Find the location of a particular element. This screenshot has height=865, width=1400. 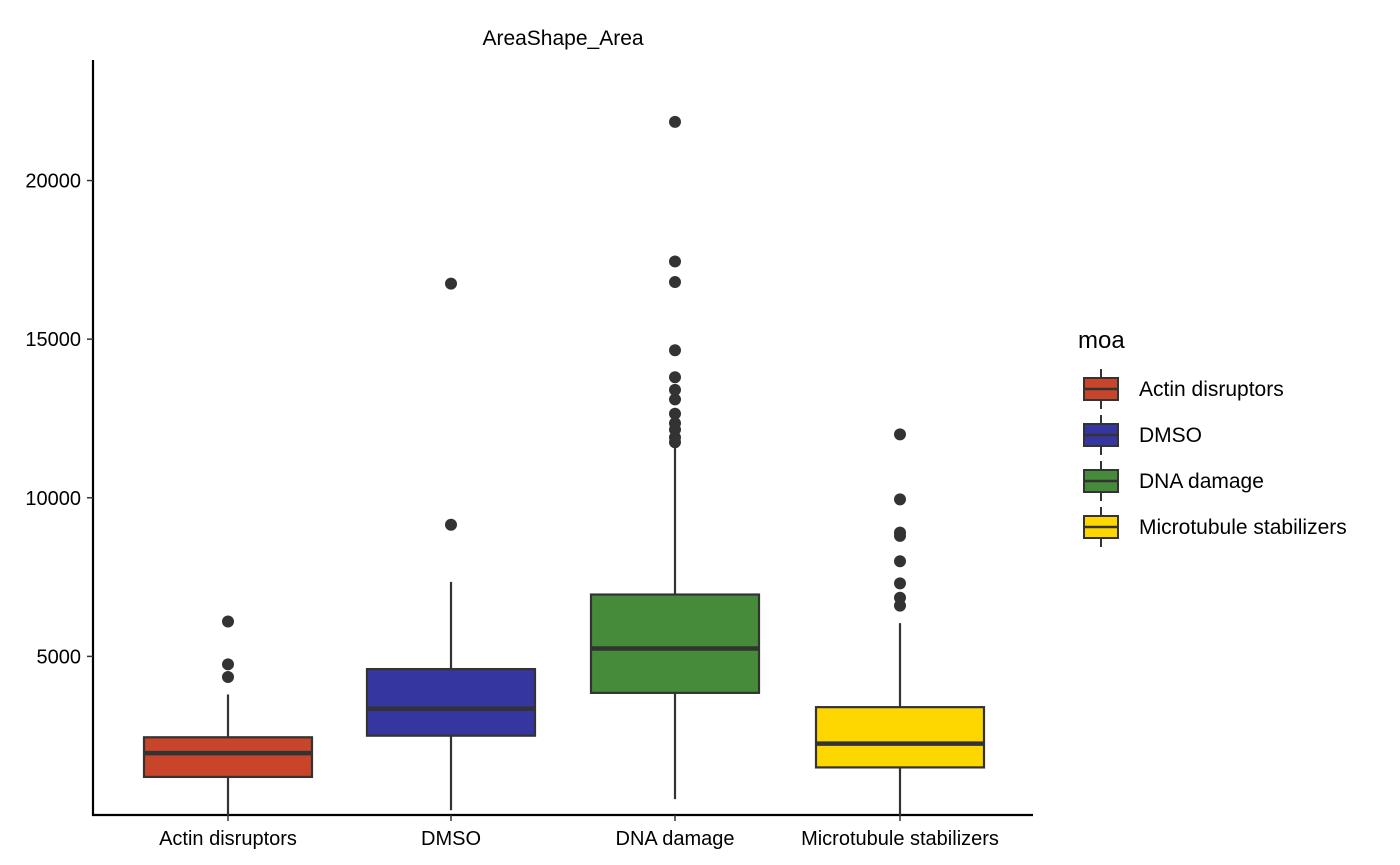

legend-label: DNA damage is located at coordinates (1201, 481).